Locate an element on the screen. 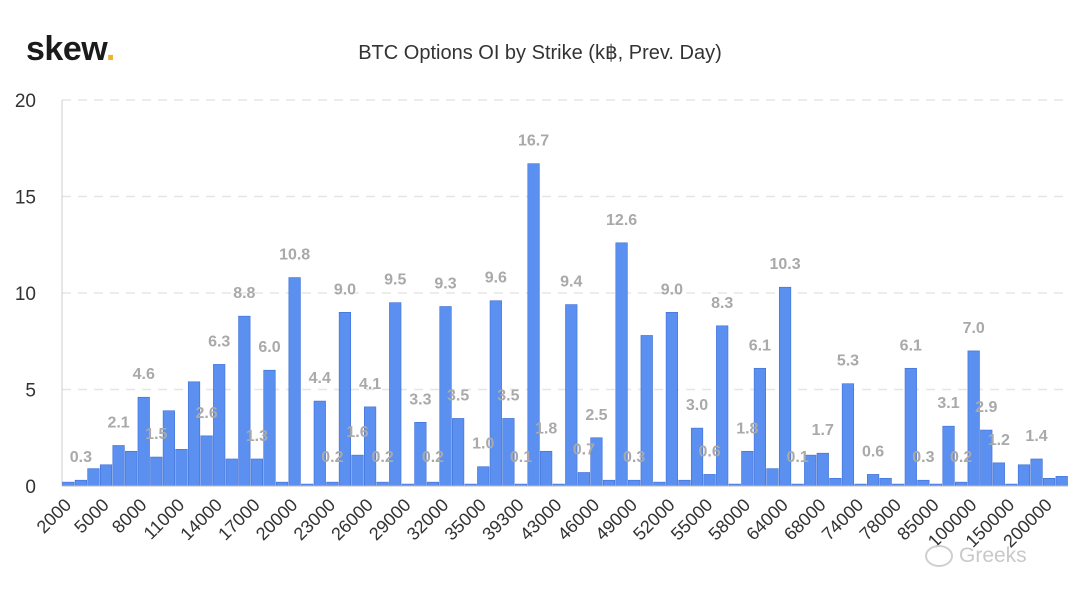 The image size is (1080, 603). data-label: 1.0 is located at coordinates (483, 444).